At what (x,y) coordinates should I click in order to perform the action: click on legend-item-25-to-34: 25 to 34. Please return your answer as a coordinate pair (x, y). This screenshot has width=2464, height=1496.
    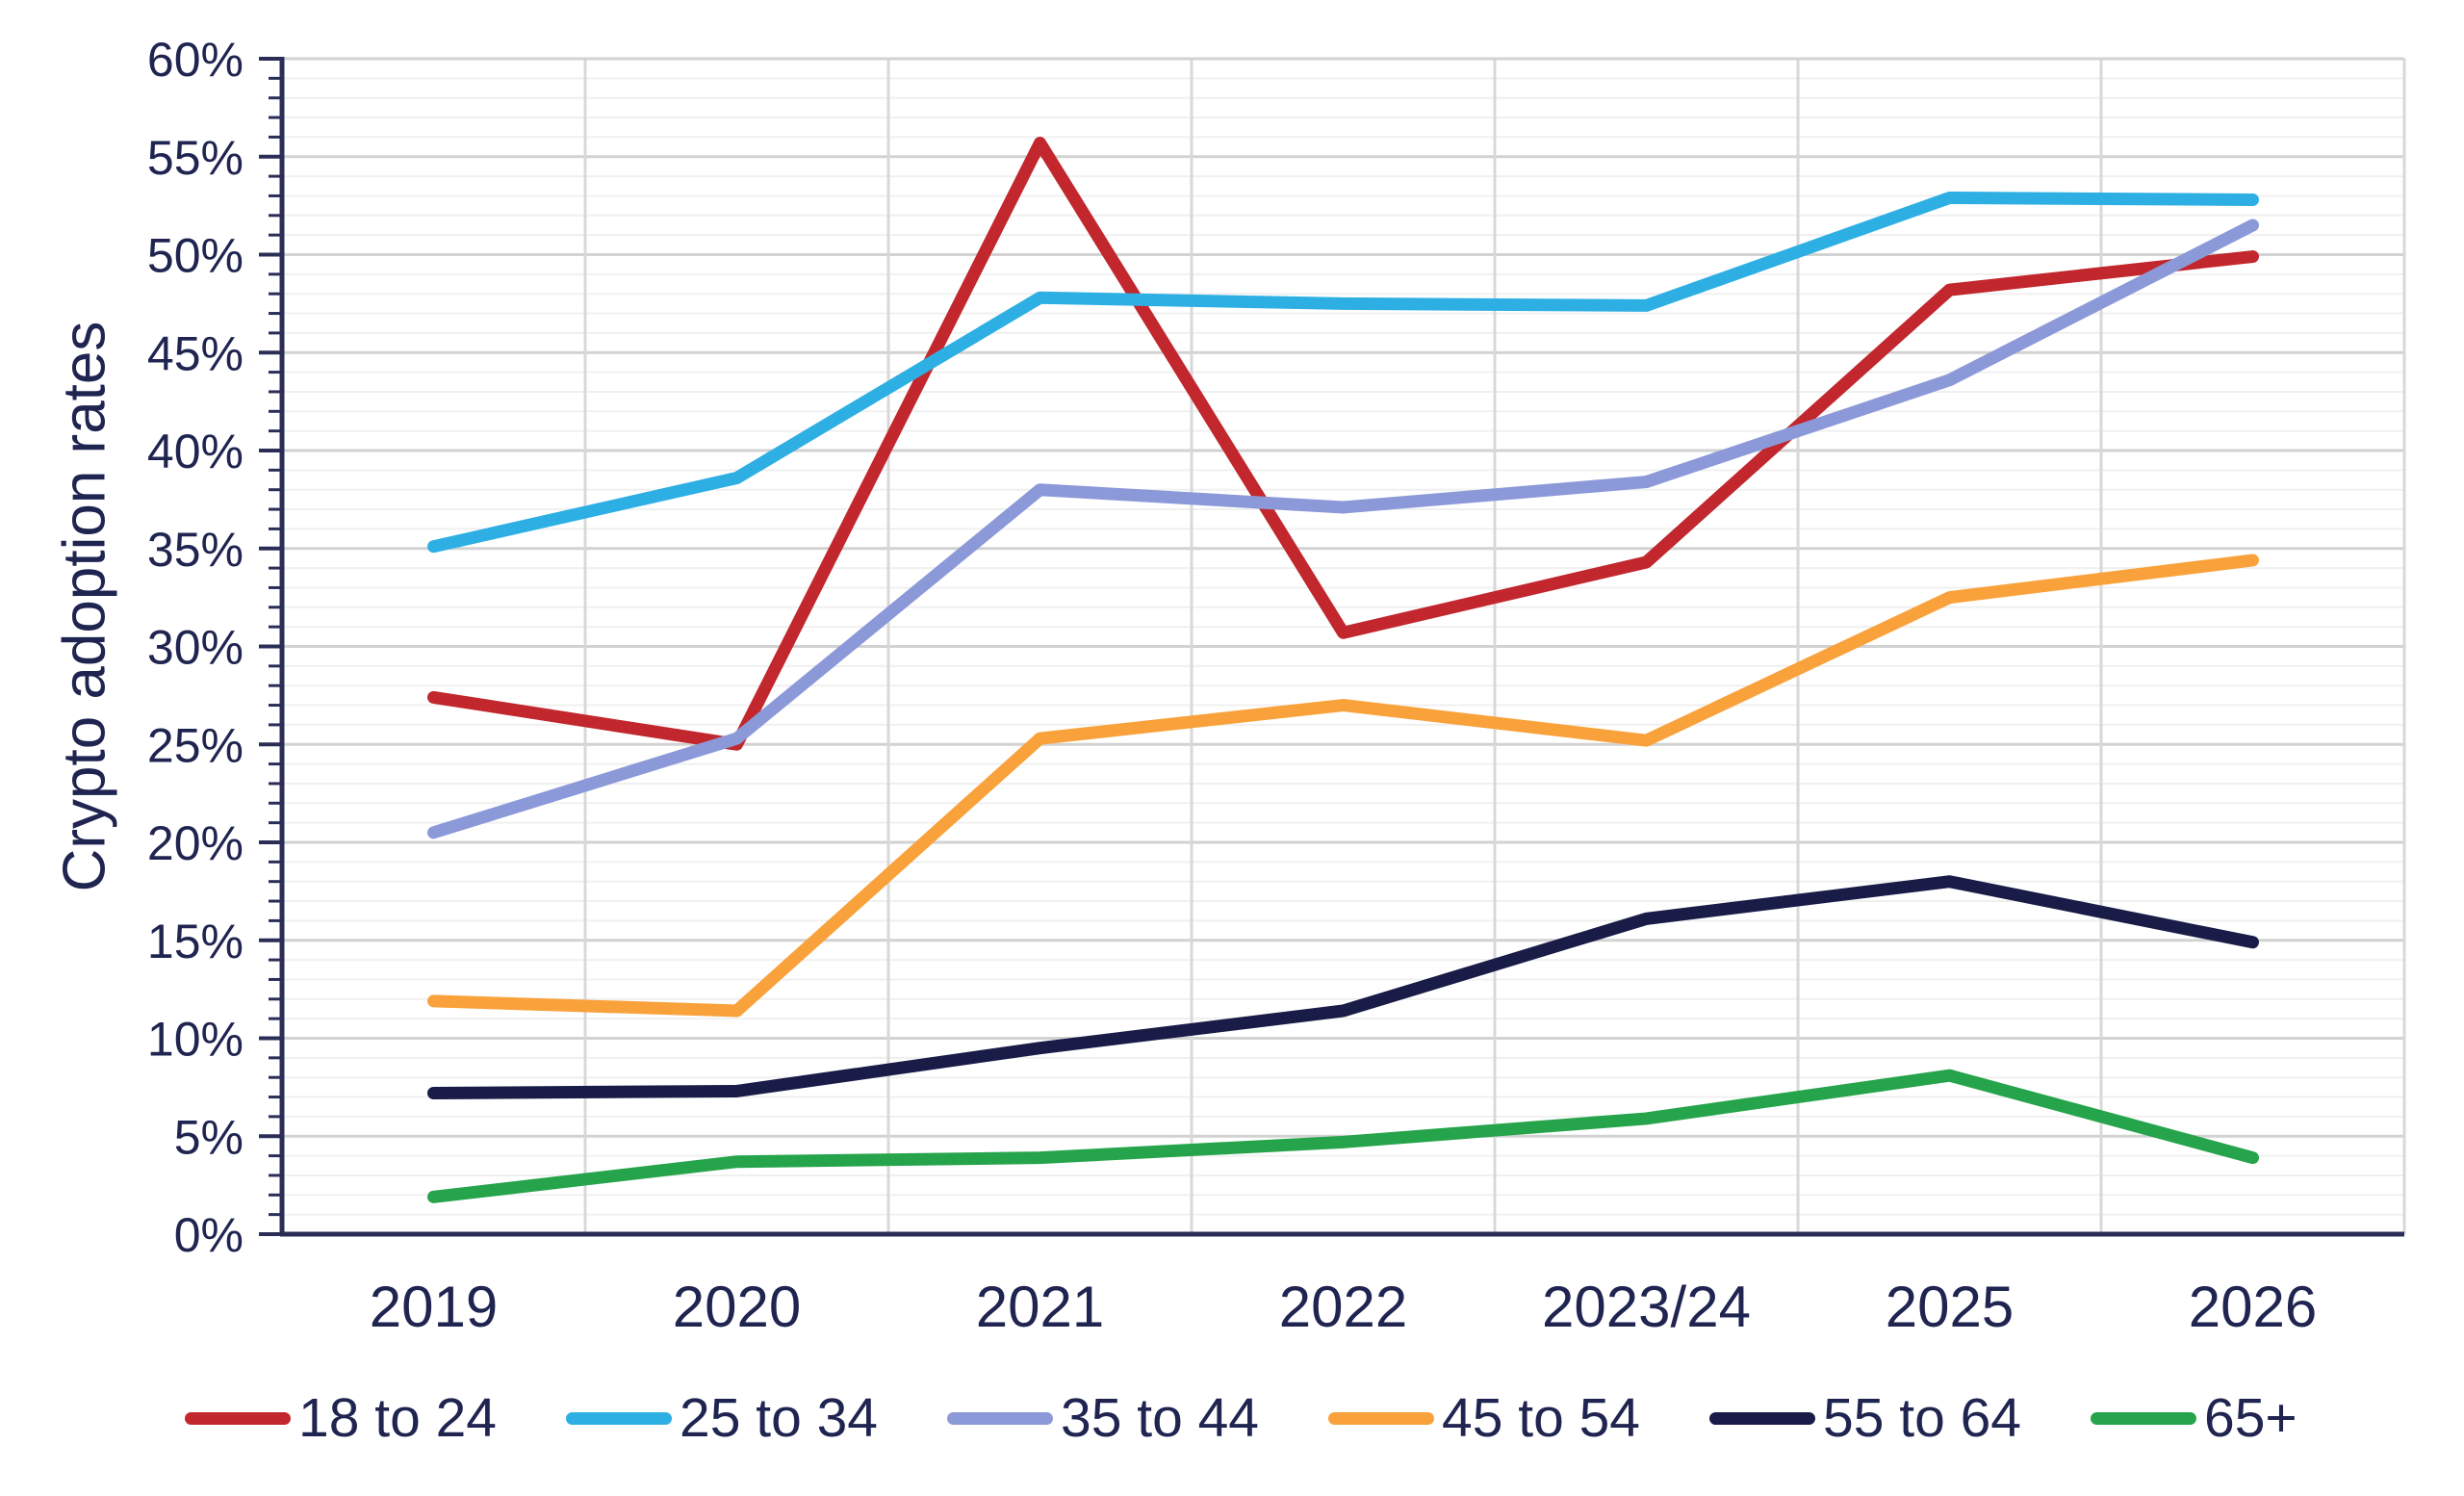
    Looking at the image, I should click on (722, 1418).